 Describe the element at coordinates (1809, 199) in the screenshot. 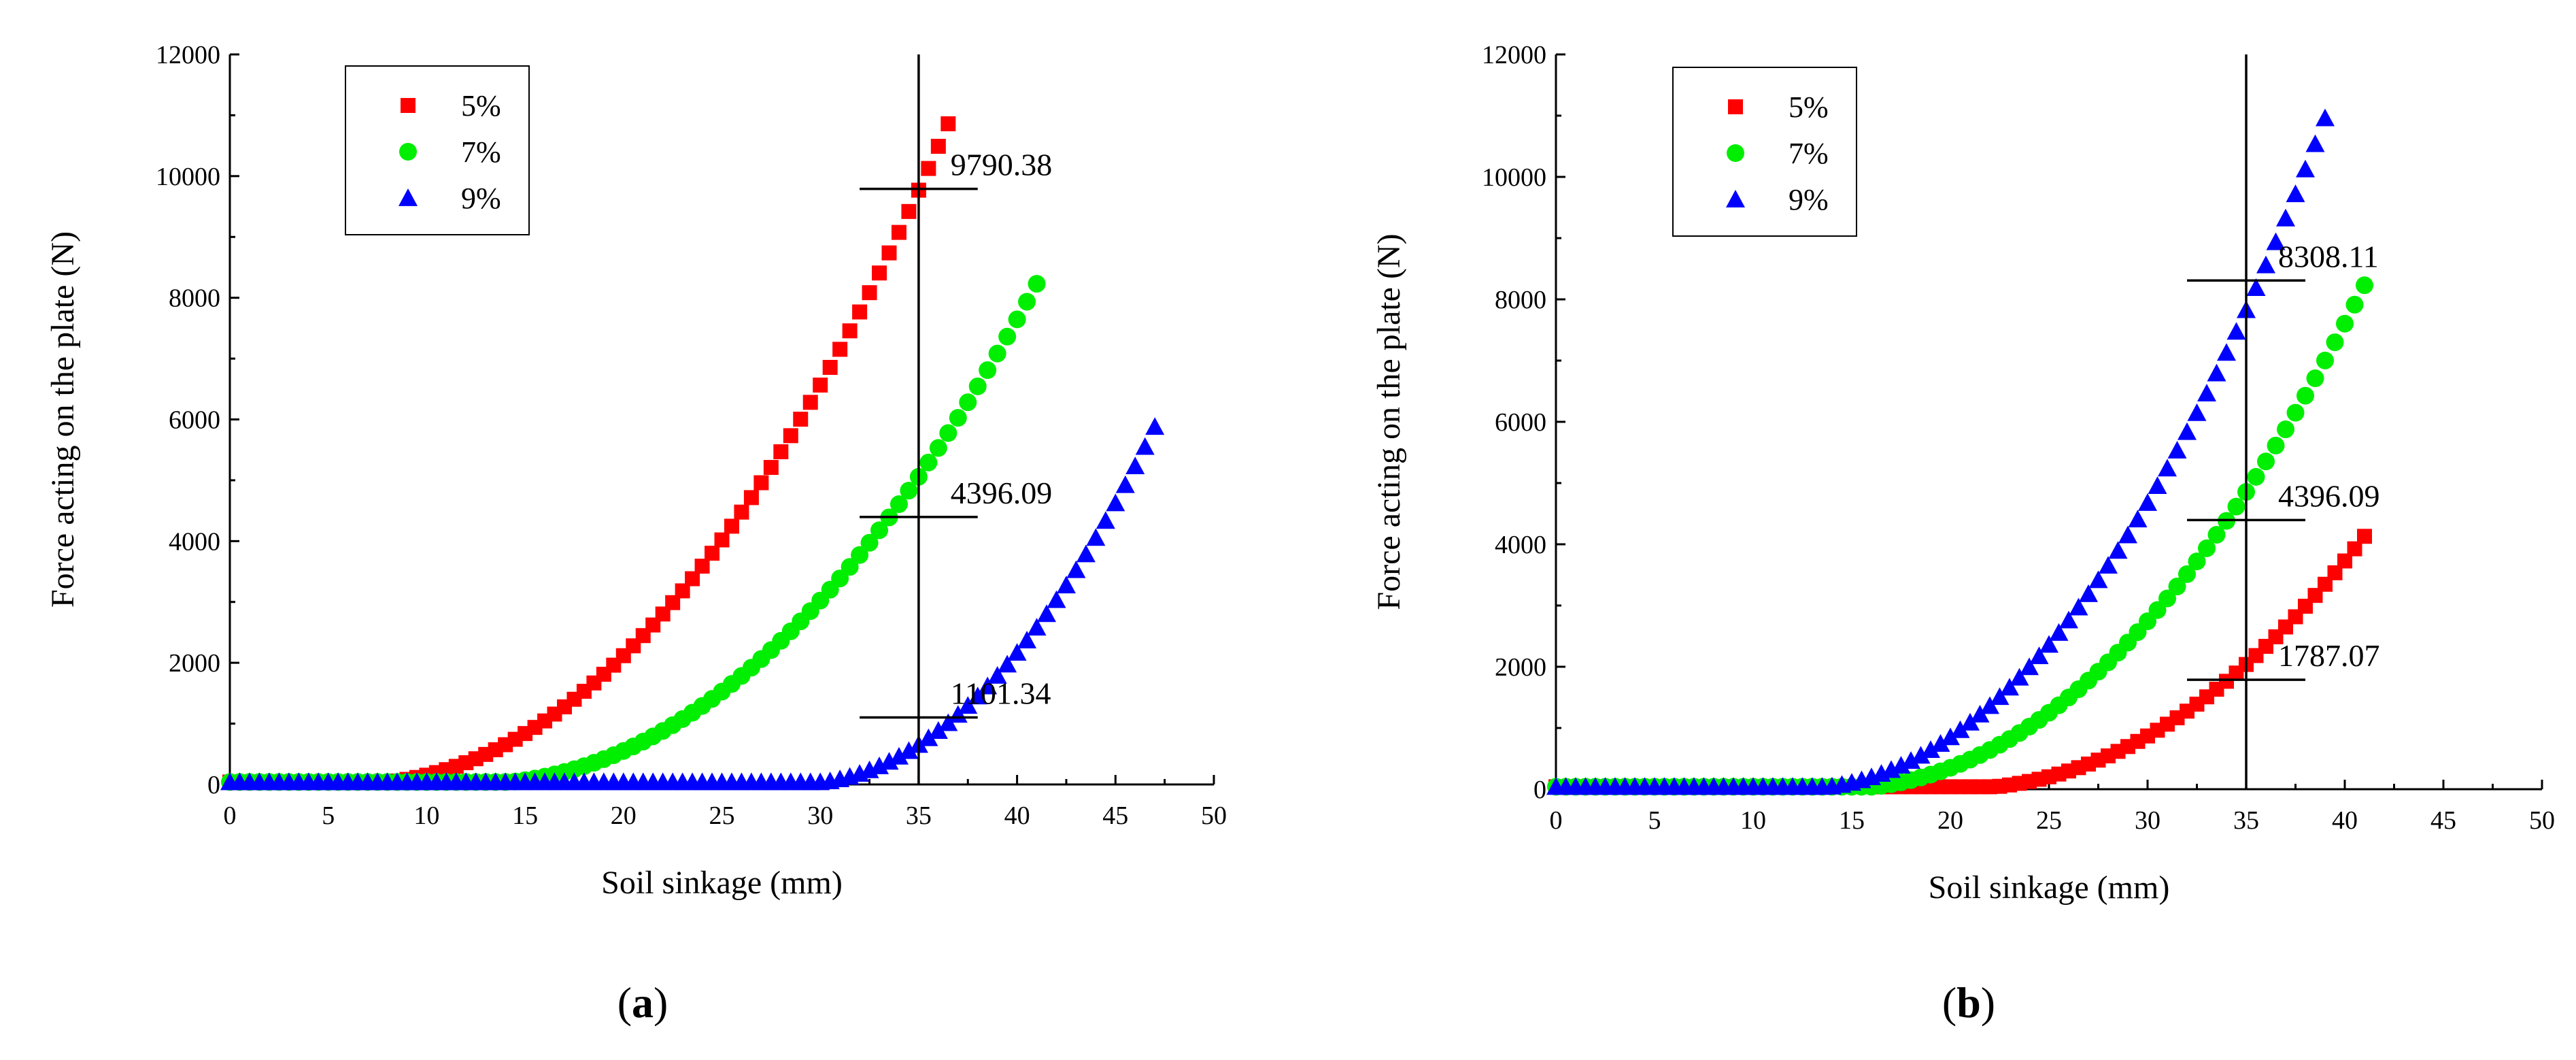

I see `legend-label: 9%` at that location.